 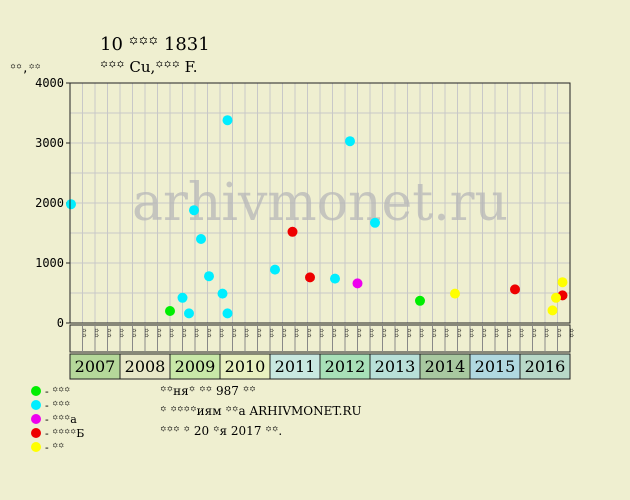 I want to click on legend-name: ꙳꙳꙳, so click(x=61, y=391).